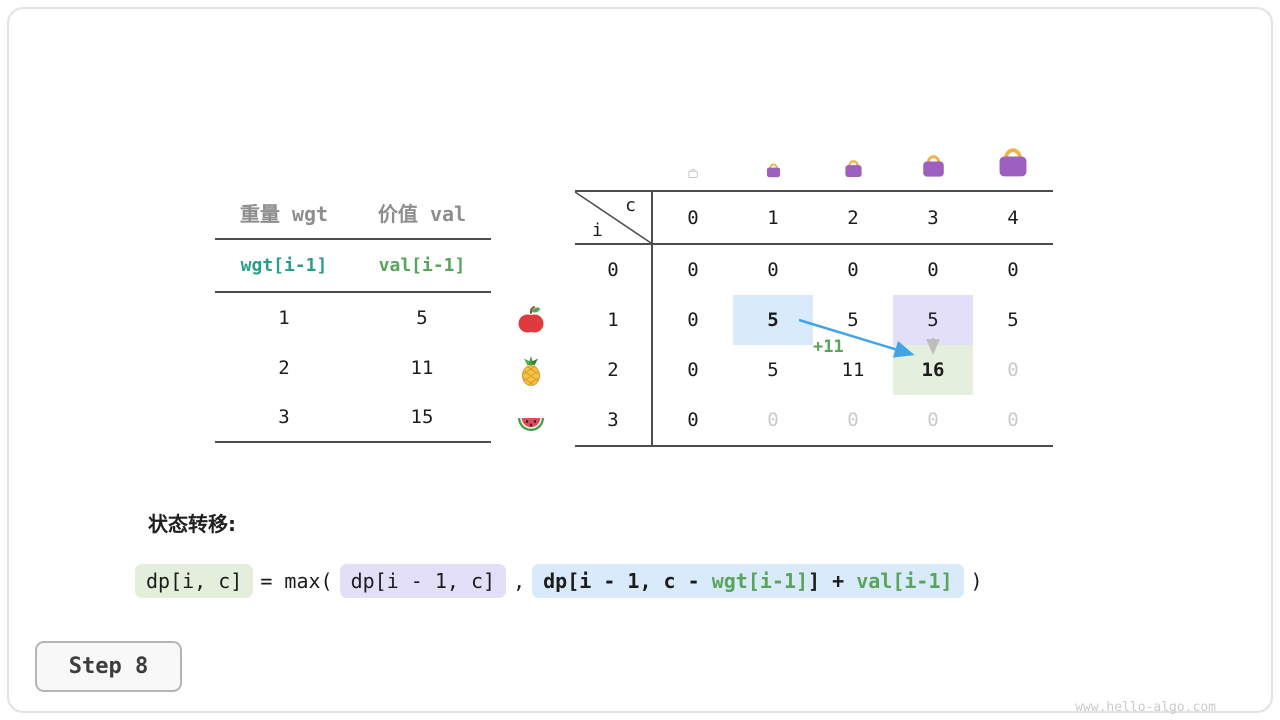  I want to click on value-column-header: 价值 val, so click(422, 213).